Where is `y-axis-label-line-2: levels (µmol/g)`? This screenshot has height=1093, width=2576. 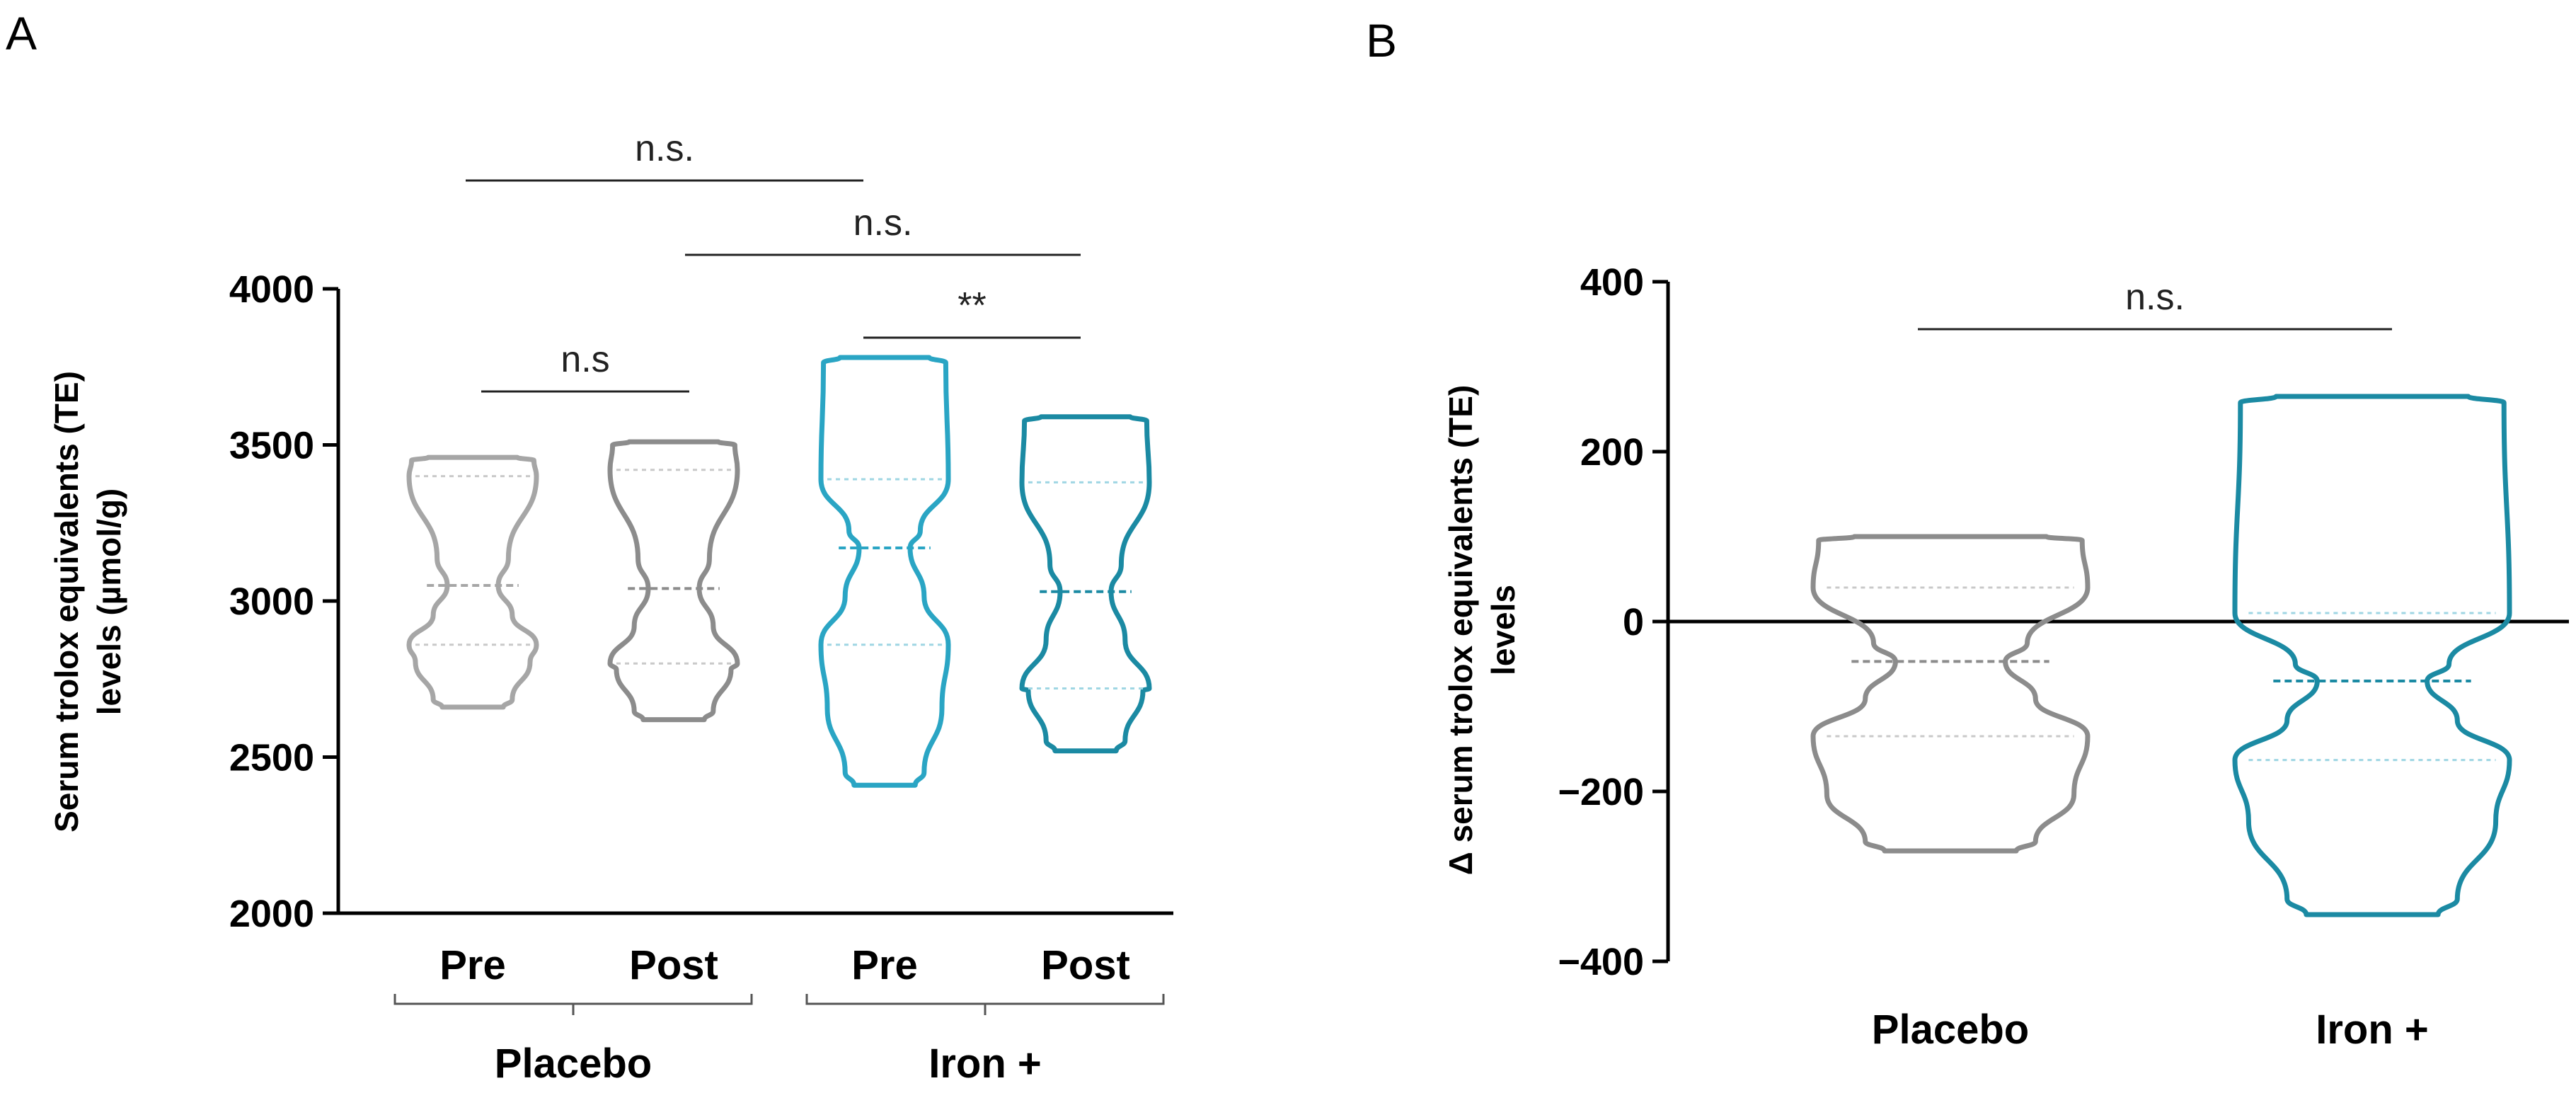 y-axis-label-line-2: levels (µmol/g) is located at coordinates (109, 601).